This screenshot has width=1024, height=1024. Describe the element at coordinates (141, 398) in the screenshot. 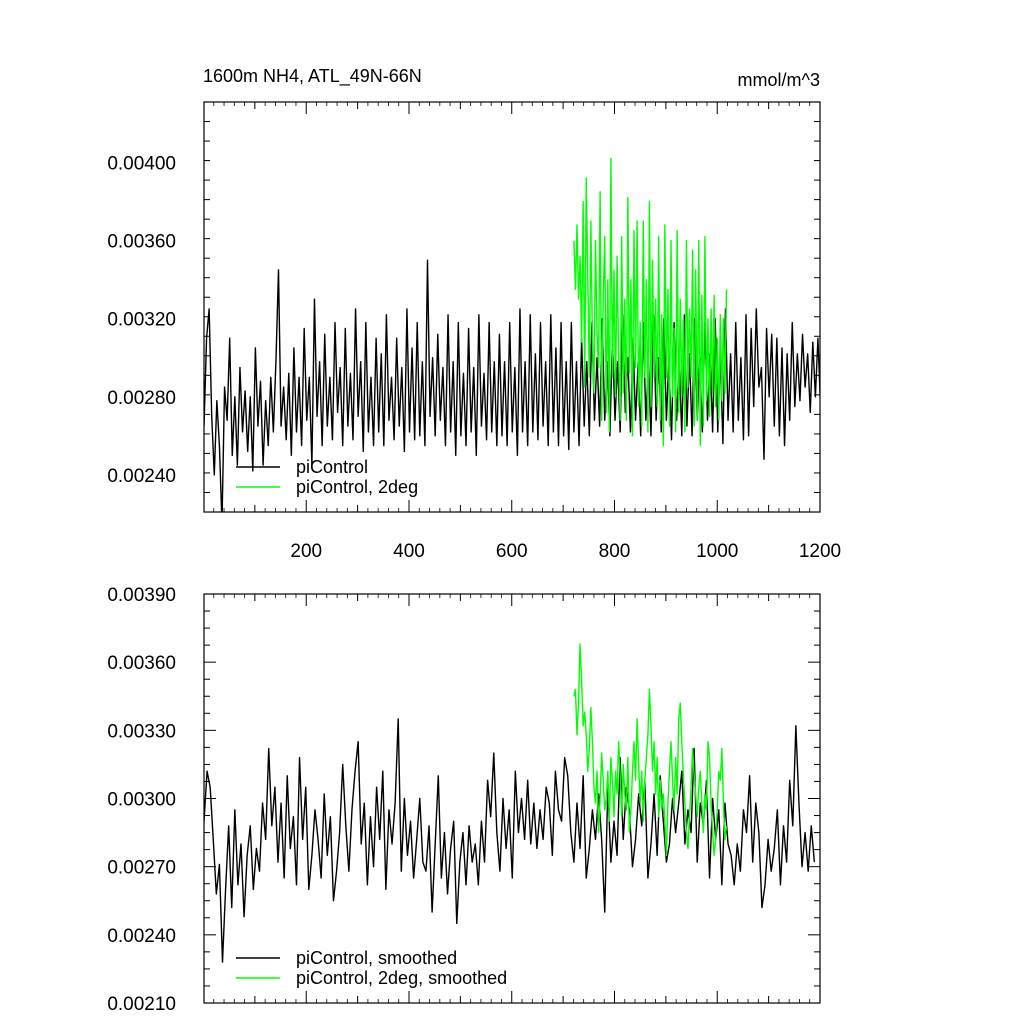

I see `y-tick-label: 0.00280` at that location.